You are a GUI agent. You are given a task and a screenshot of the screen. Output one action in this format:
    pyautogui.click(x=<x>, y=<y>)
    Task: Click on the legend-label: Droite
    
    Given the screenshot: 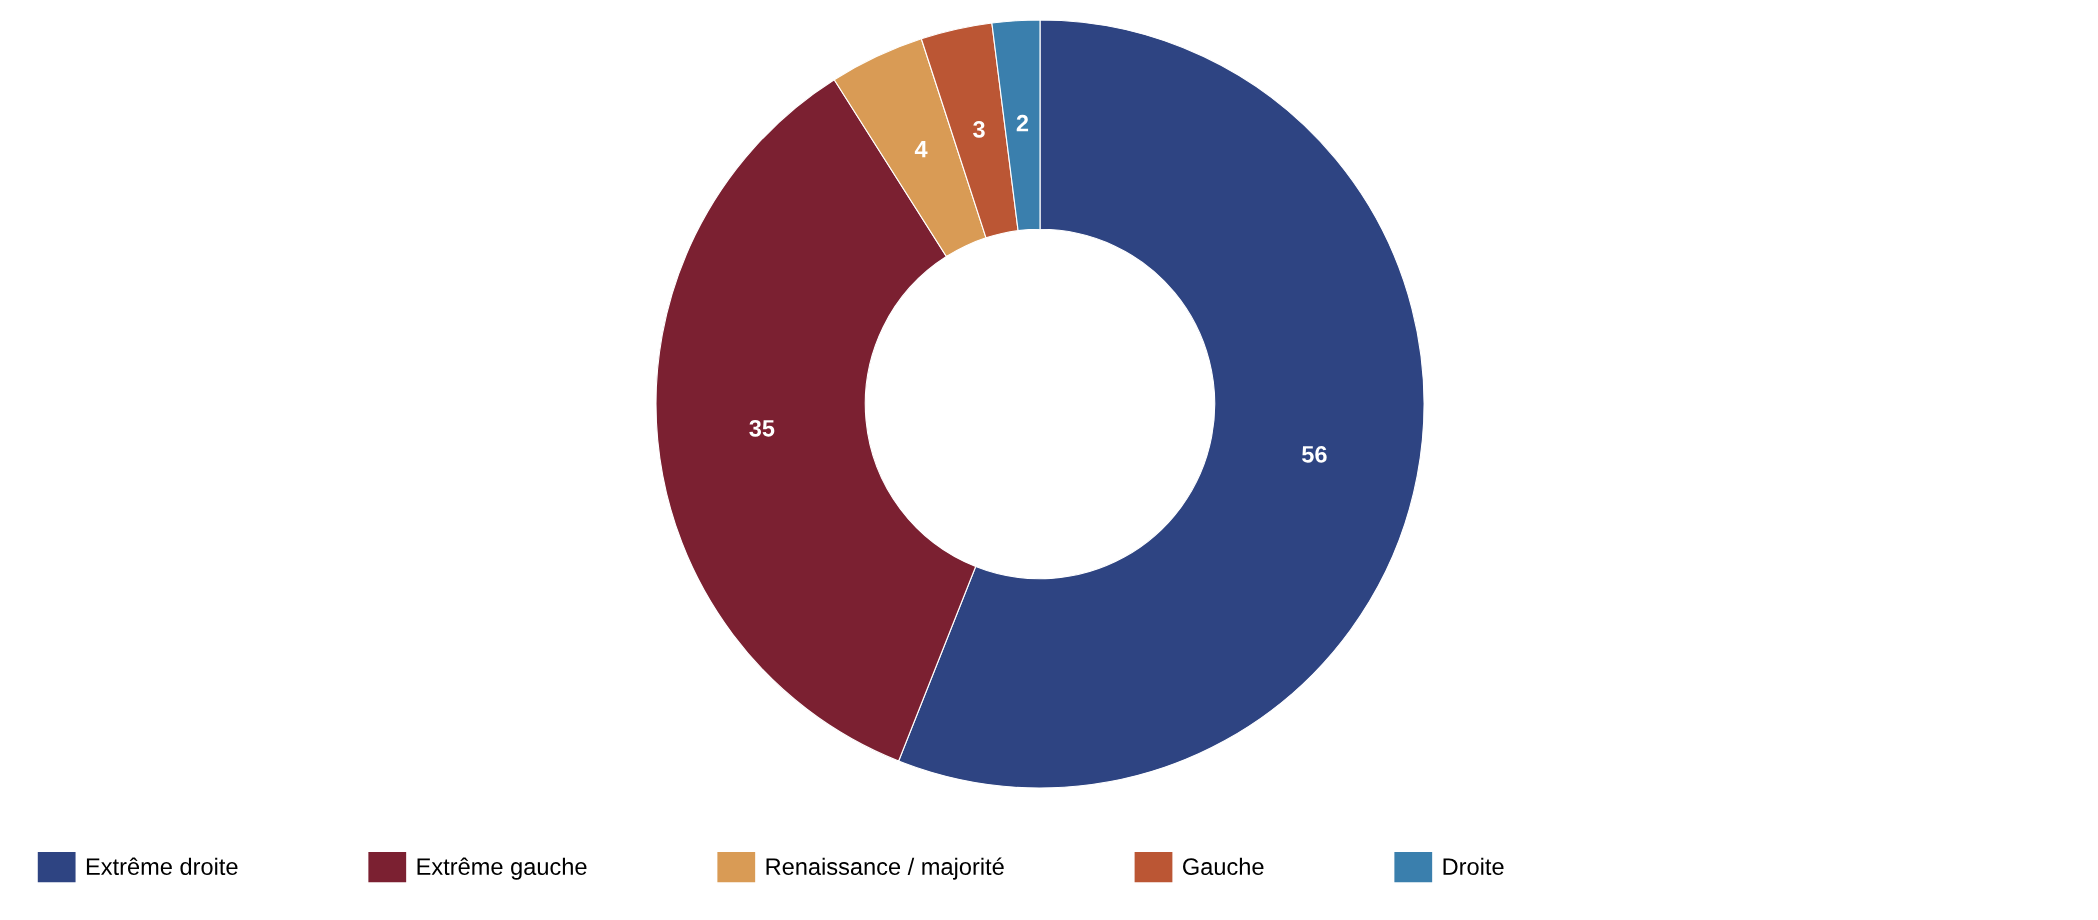 What is the action you would take?
    pyautogui.click(x=1473, y=866)
    